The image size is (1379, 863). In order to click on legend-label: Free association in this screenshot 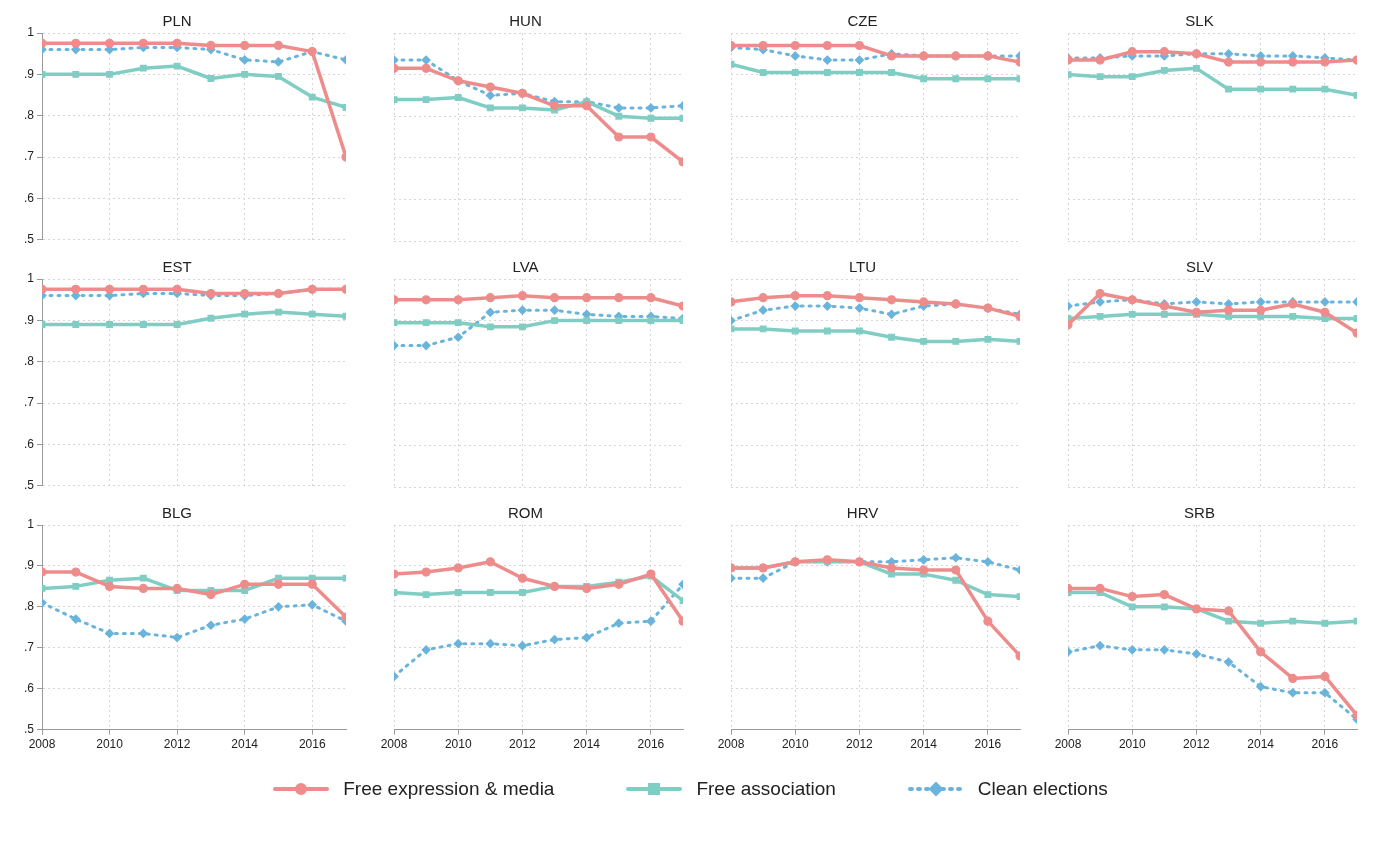, I will do `click(766, 789)`.